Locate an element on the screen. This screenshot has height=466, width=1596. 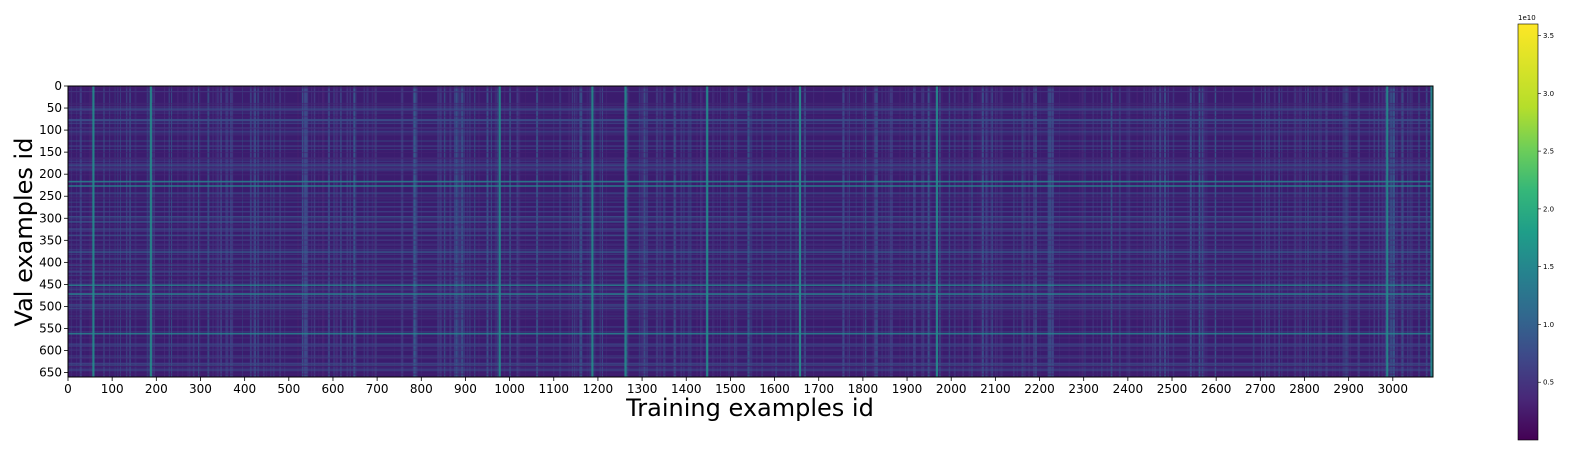
colorbar-offset-text: 1e10 is located at coordinates (1527, 18).